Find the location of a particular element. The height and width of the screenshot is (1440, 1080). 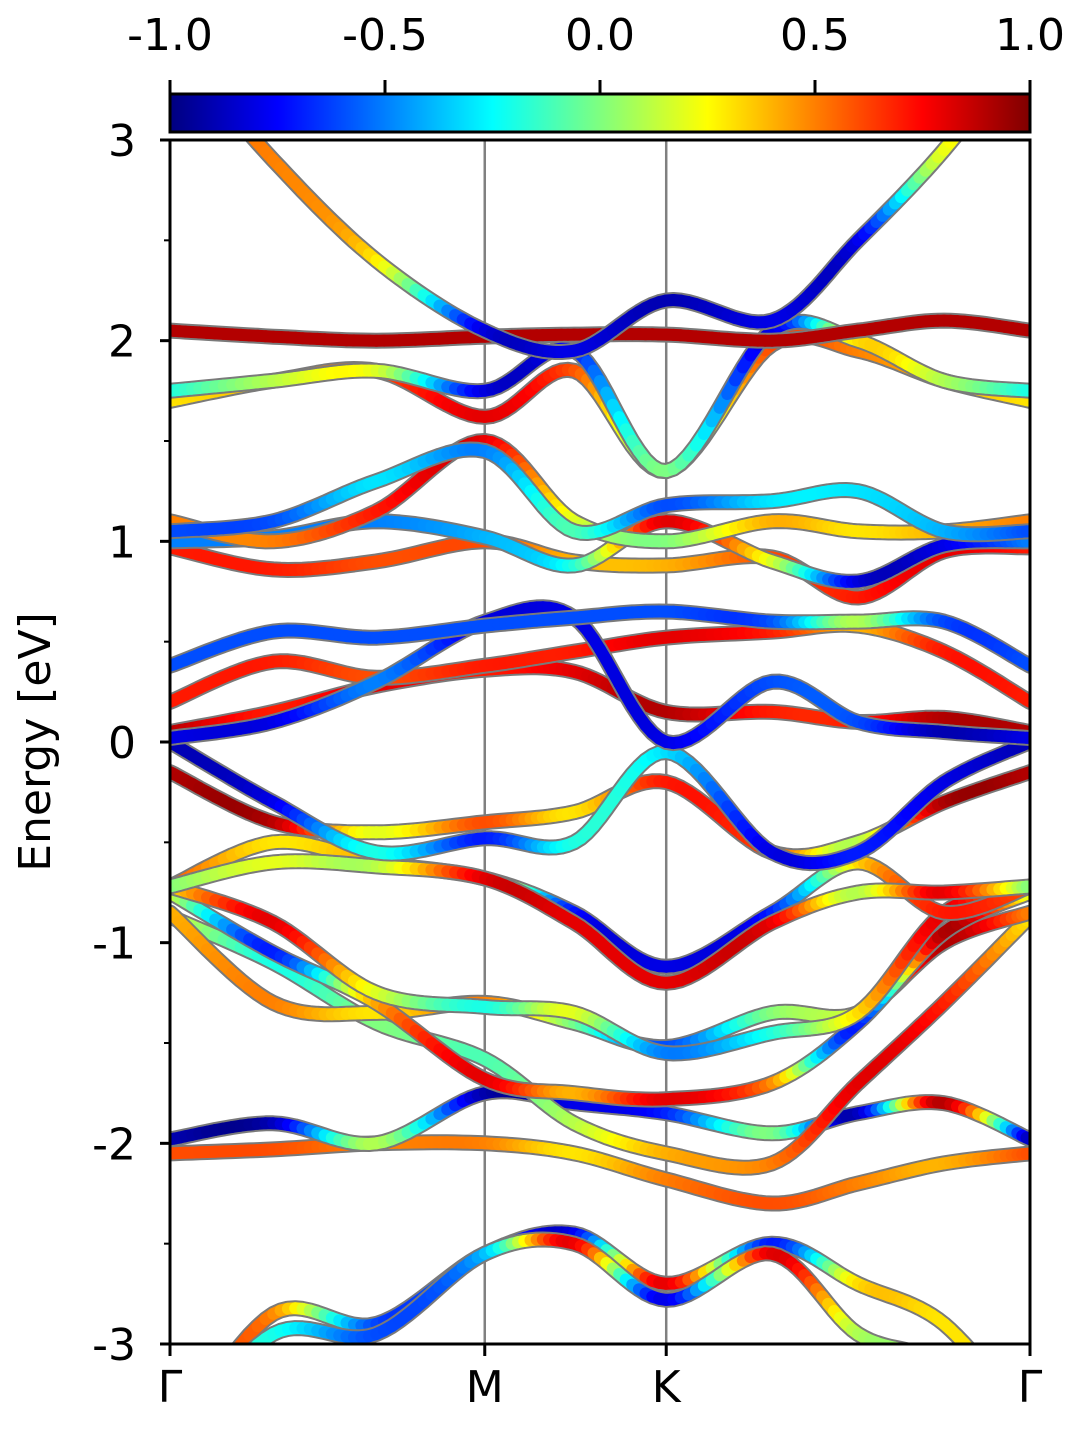

y-tick-label: 1 is located at coordinates (122, 542).